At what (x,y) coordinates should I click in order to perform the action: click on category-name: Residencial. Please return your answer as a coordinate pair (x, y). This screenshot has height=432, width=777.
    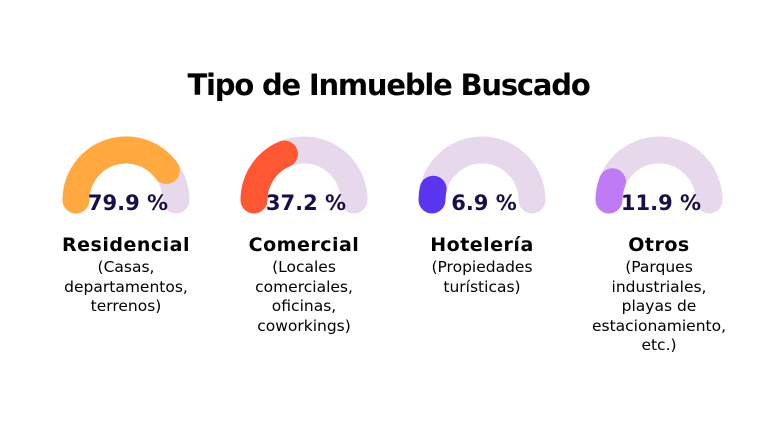
    Looking at the image, I should click on (126, 245).